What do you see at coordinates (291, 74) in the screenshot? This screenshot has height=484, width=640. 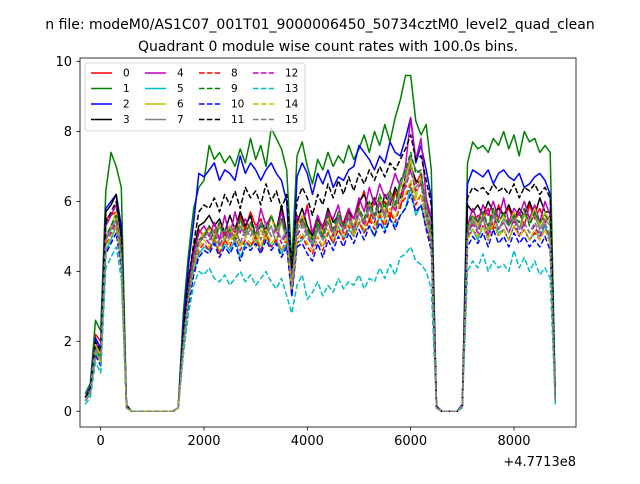 I see `legend-label-12: 12` at bounding box center [291, 74].